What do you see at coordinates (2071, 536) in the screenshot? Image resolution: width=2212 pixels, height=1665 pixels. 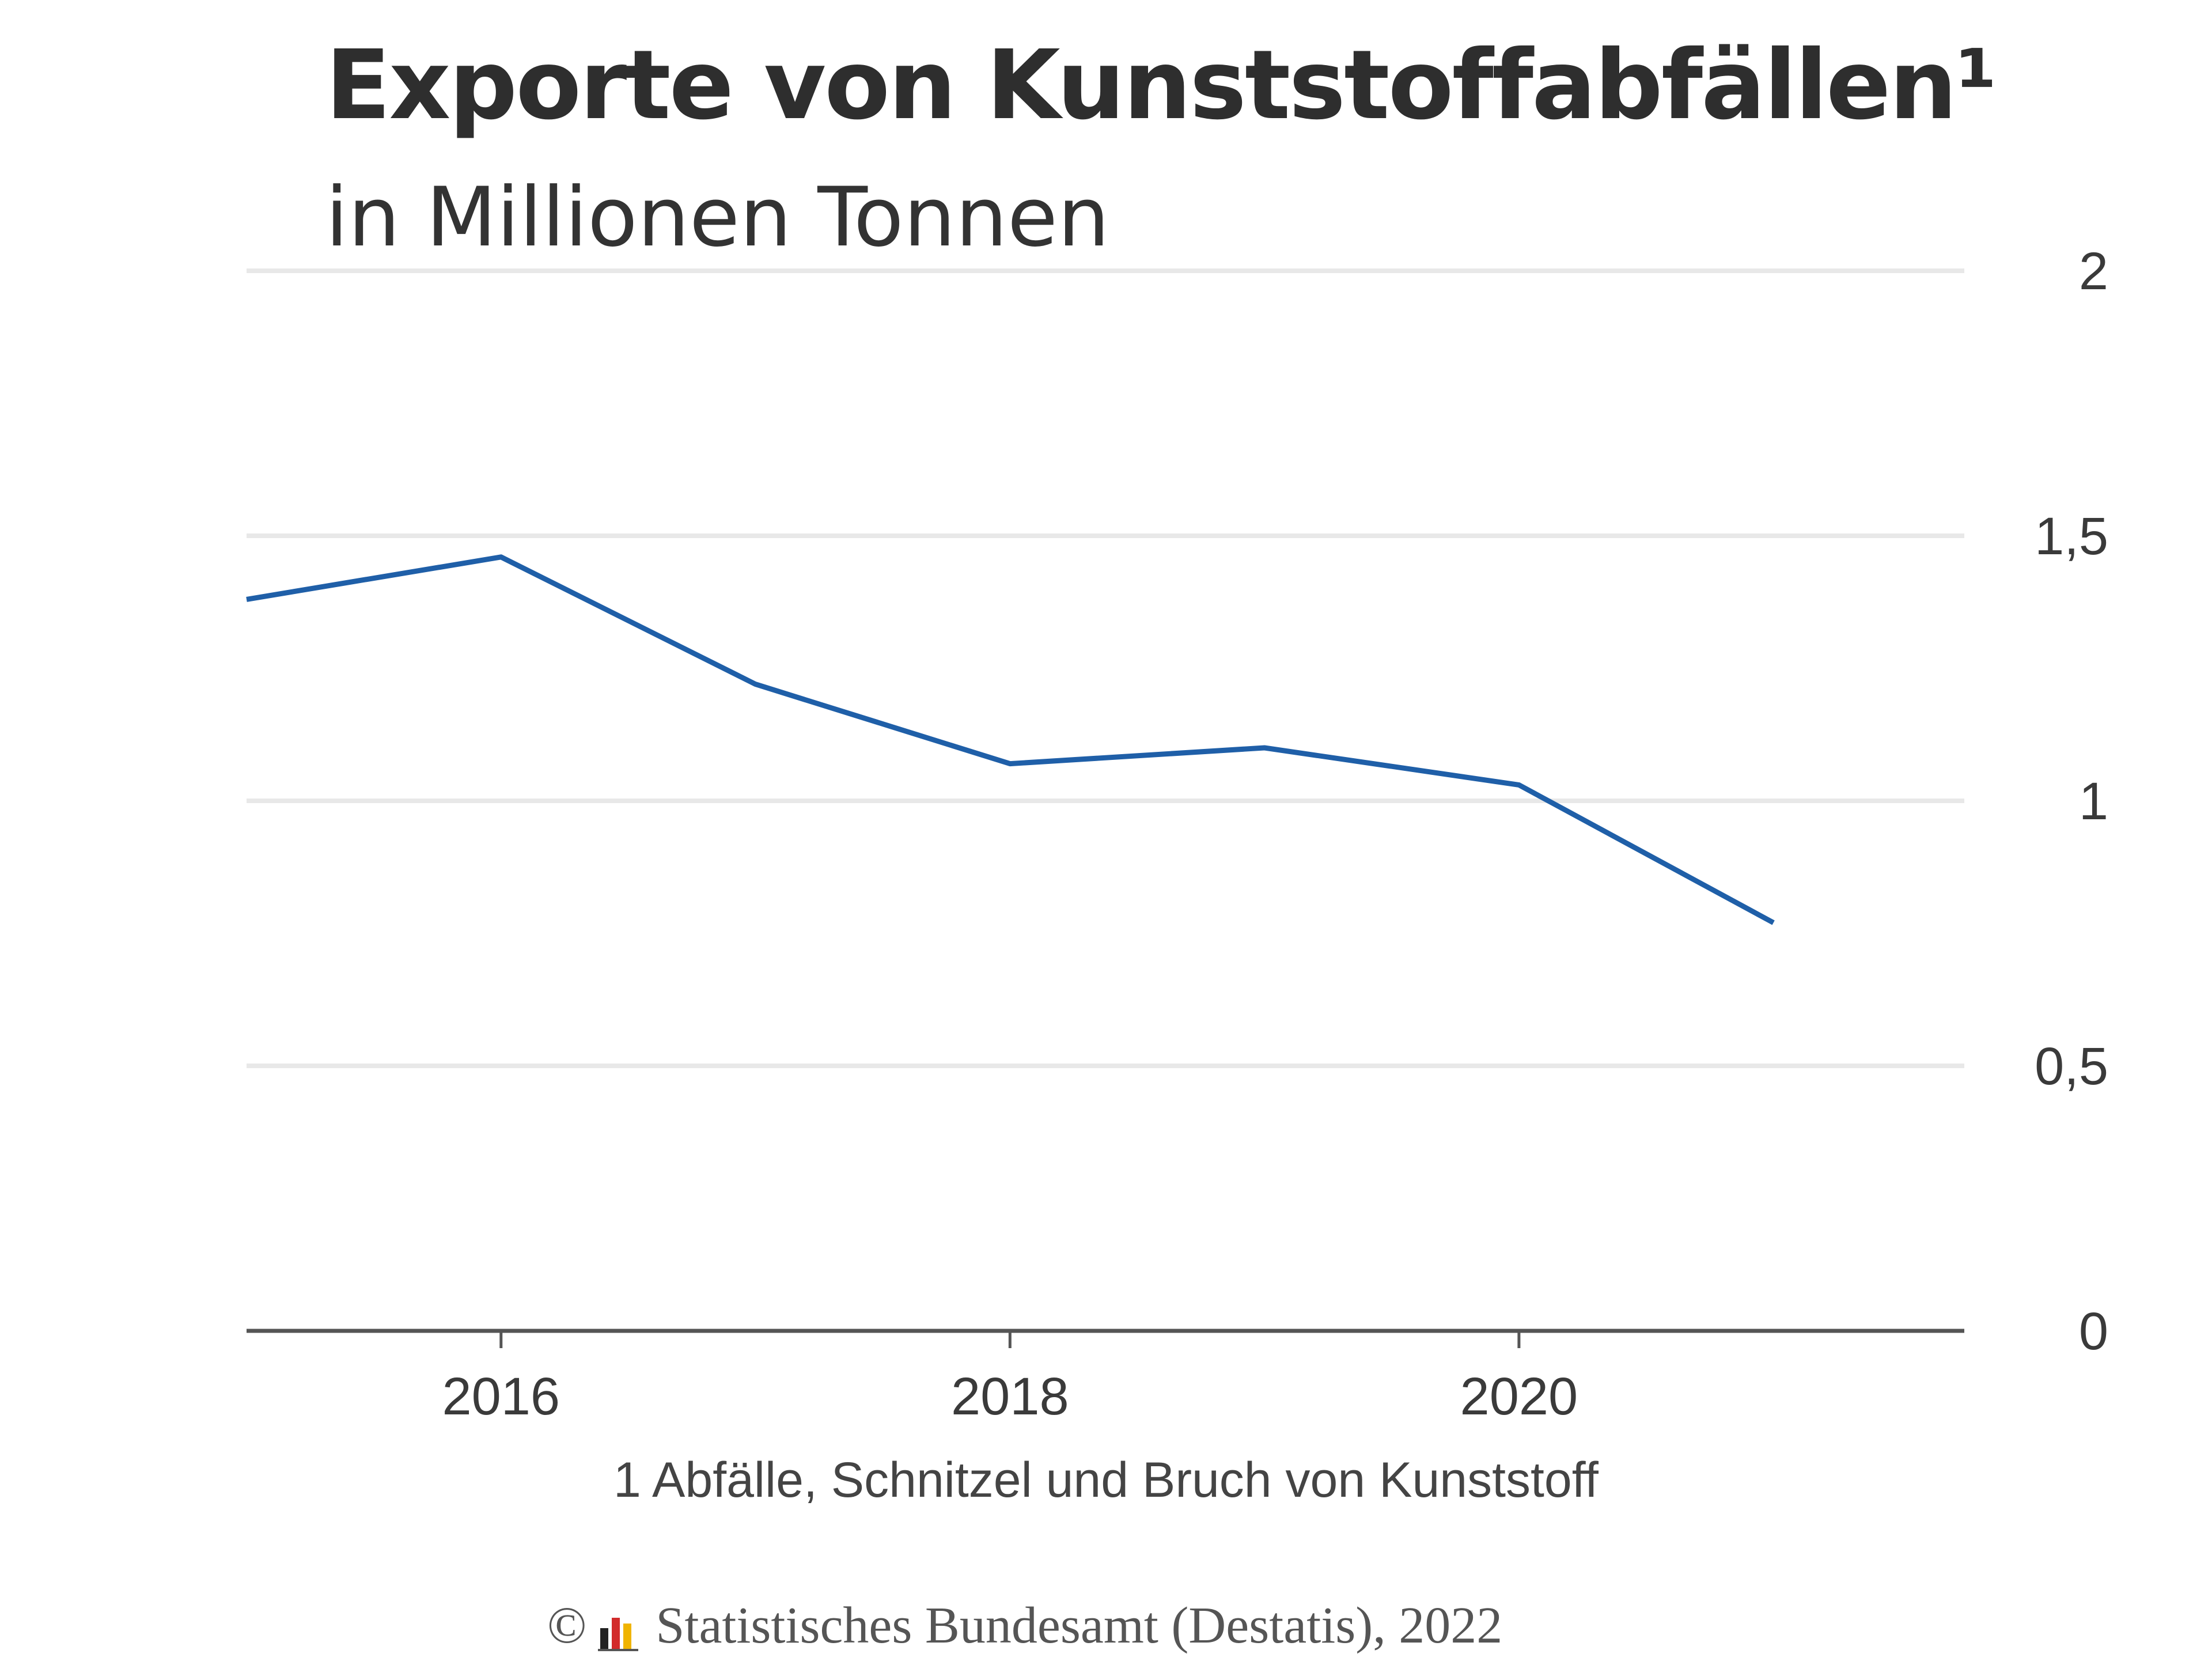 I see `y-tick-label: 1,5` at bounding box center [2071, 536].